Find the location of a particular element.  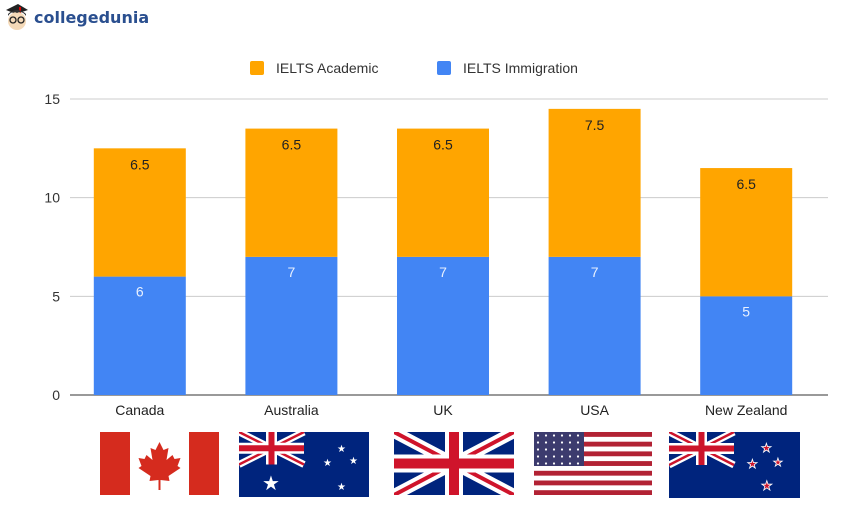

canada-flag is located at coordinates (159, 463).